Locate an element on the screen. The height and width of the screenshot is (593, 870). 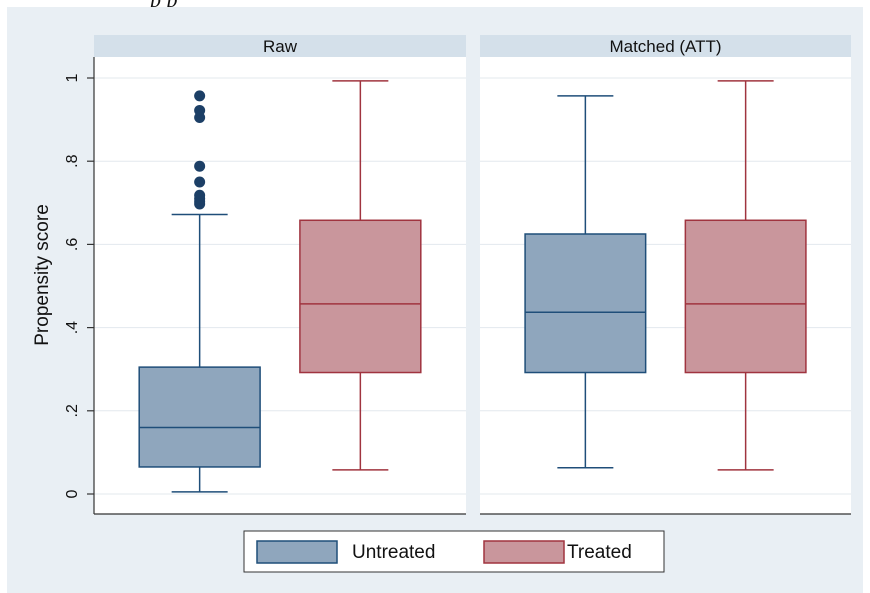
panel-title: Raw is located at coordinates (280, 46).